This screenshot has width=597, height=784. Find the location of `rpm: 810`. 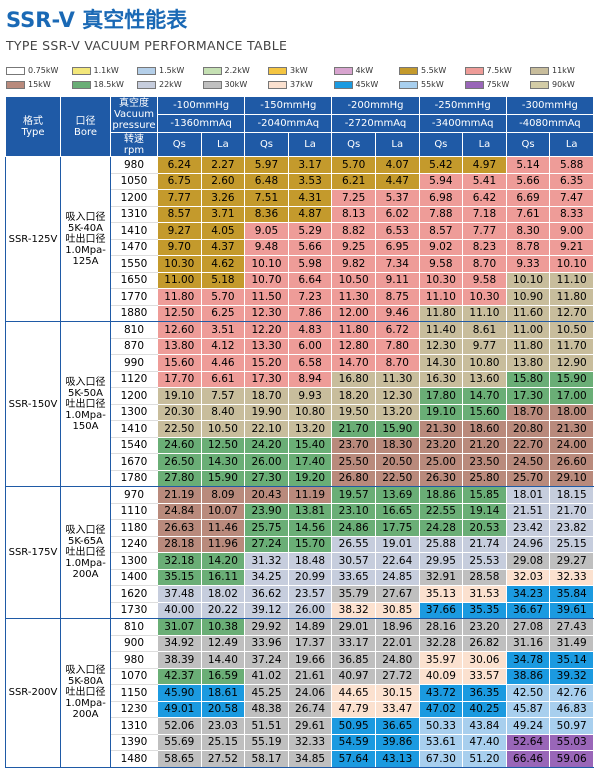

rpm: 810 is located at coordinates (134, 627).